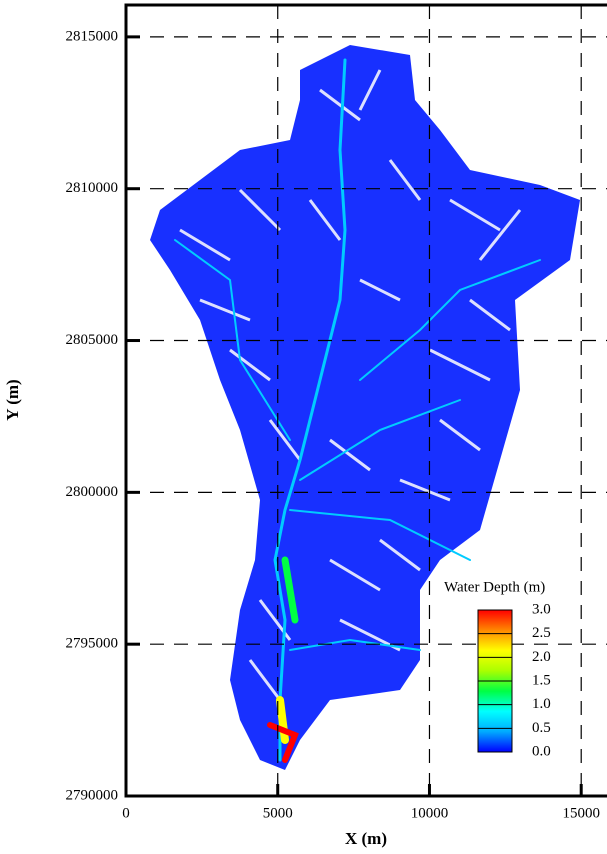  What do you see at coordinates (126, 813) in the screenshot?
I see `x-tick-label: 0` at bounding box center [126, 813].